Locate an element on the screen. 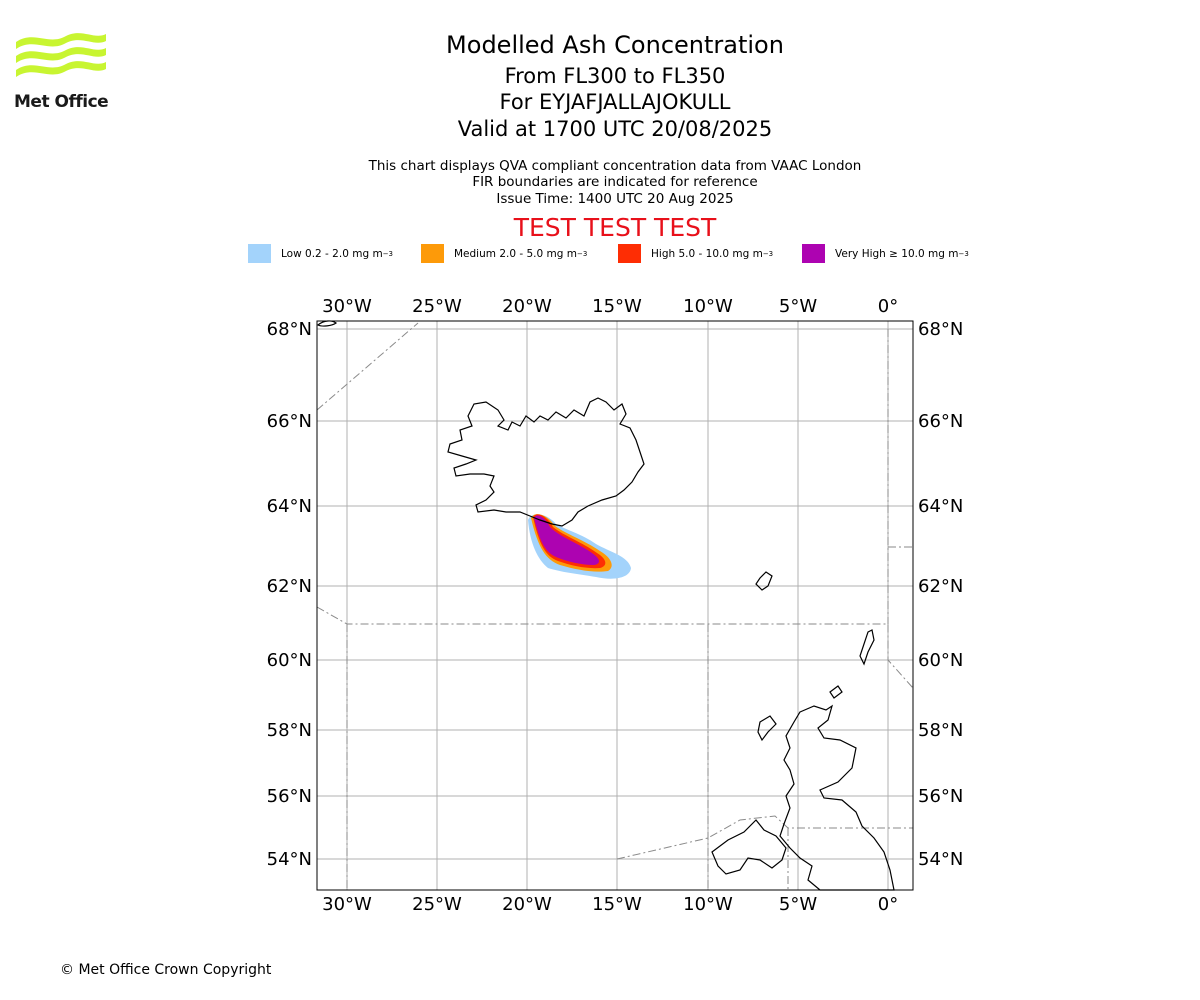 The width and height of the screenshot is (1200, 1000). wave-logo-icon is located at coordinates (61, 55).